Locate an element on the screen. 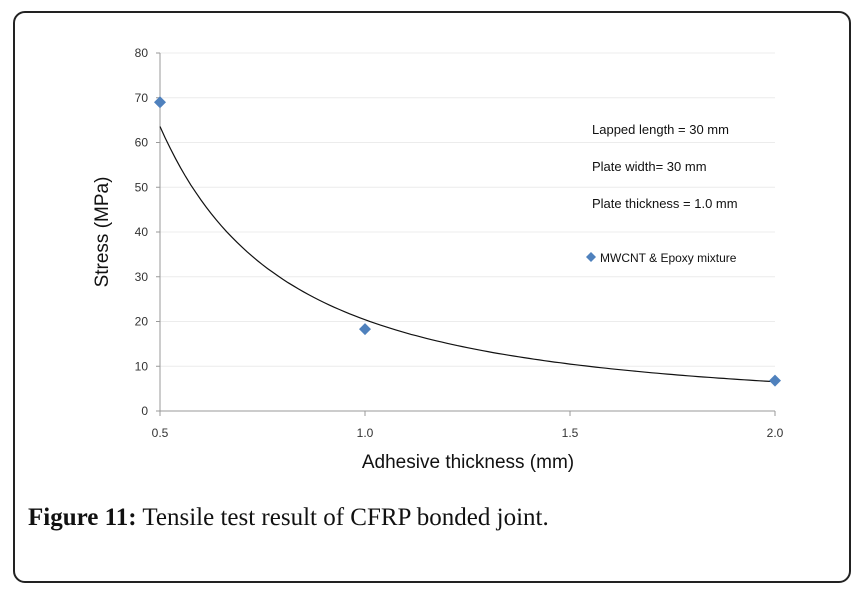  y-tick-label: 30 is located at coordinates (142, 277).